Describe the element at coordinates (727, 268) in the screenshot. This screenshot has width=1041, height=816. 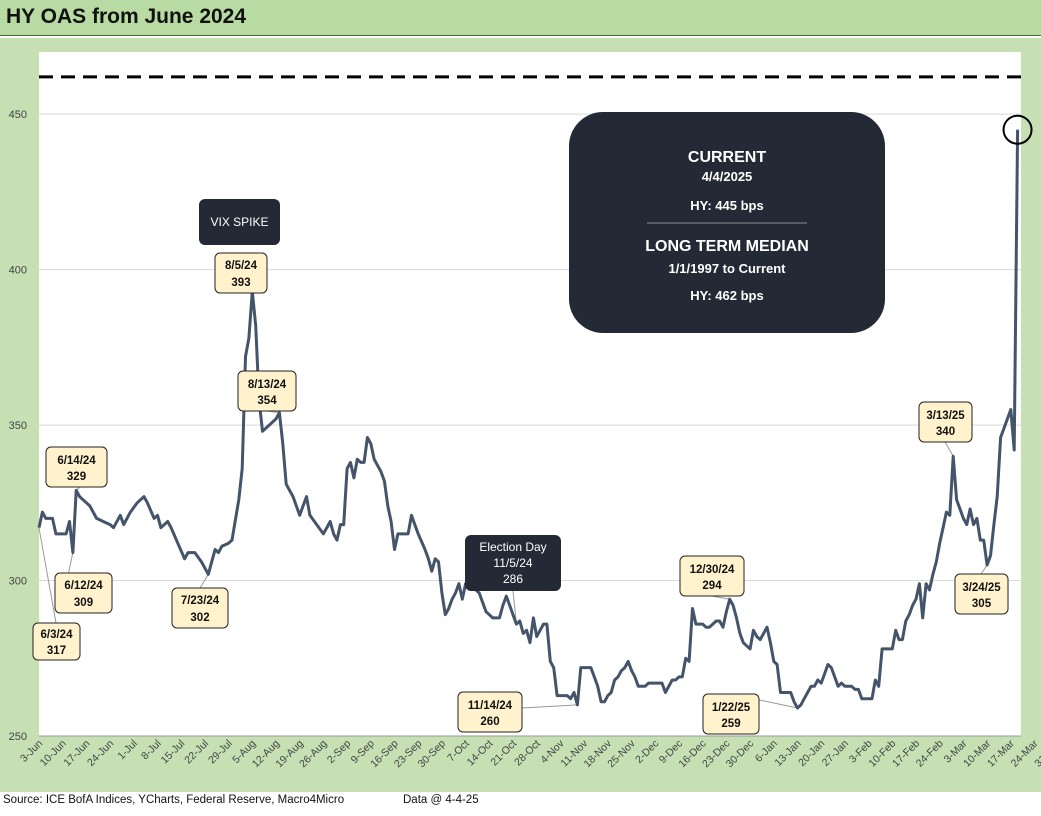
I see `info-median-range: 1/1/1997 to Current` at that location.